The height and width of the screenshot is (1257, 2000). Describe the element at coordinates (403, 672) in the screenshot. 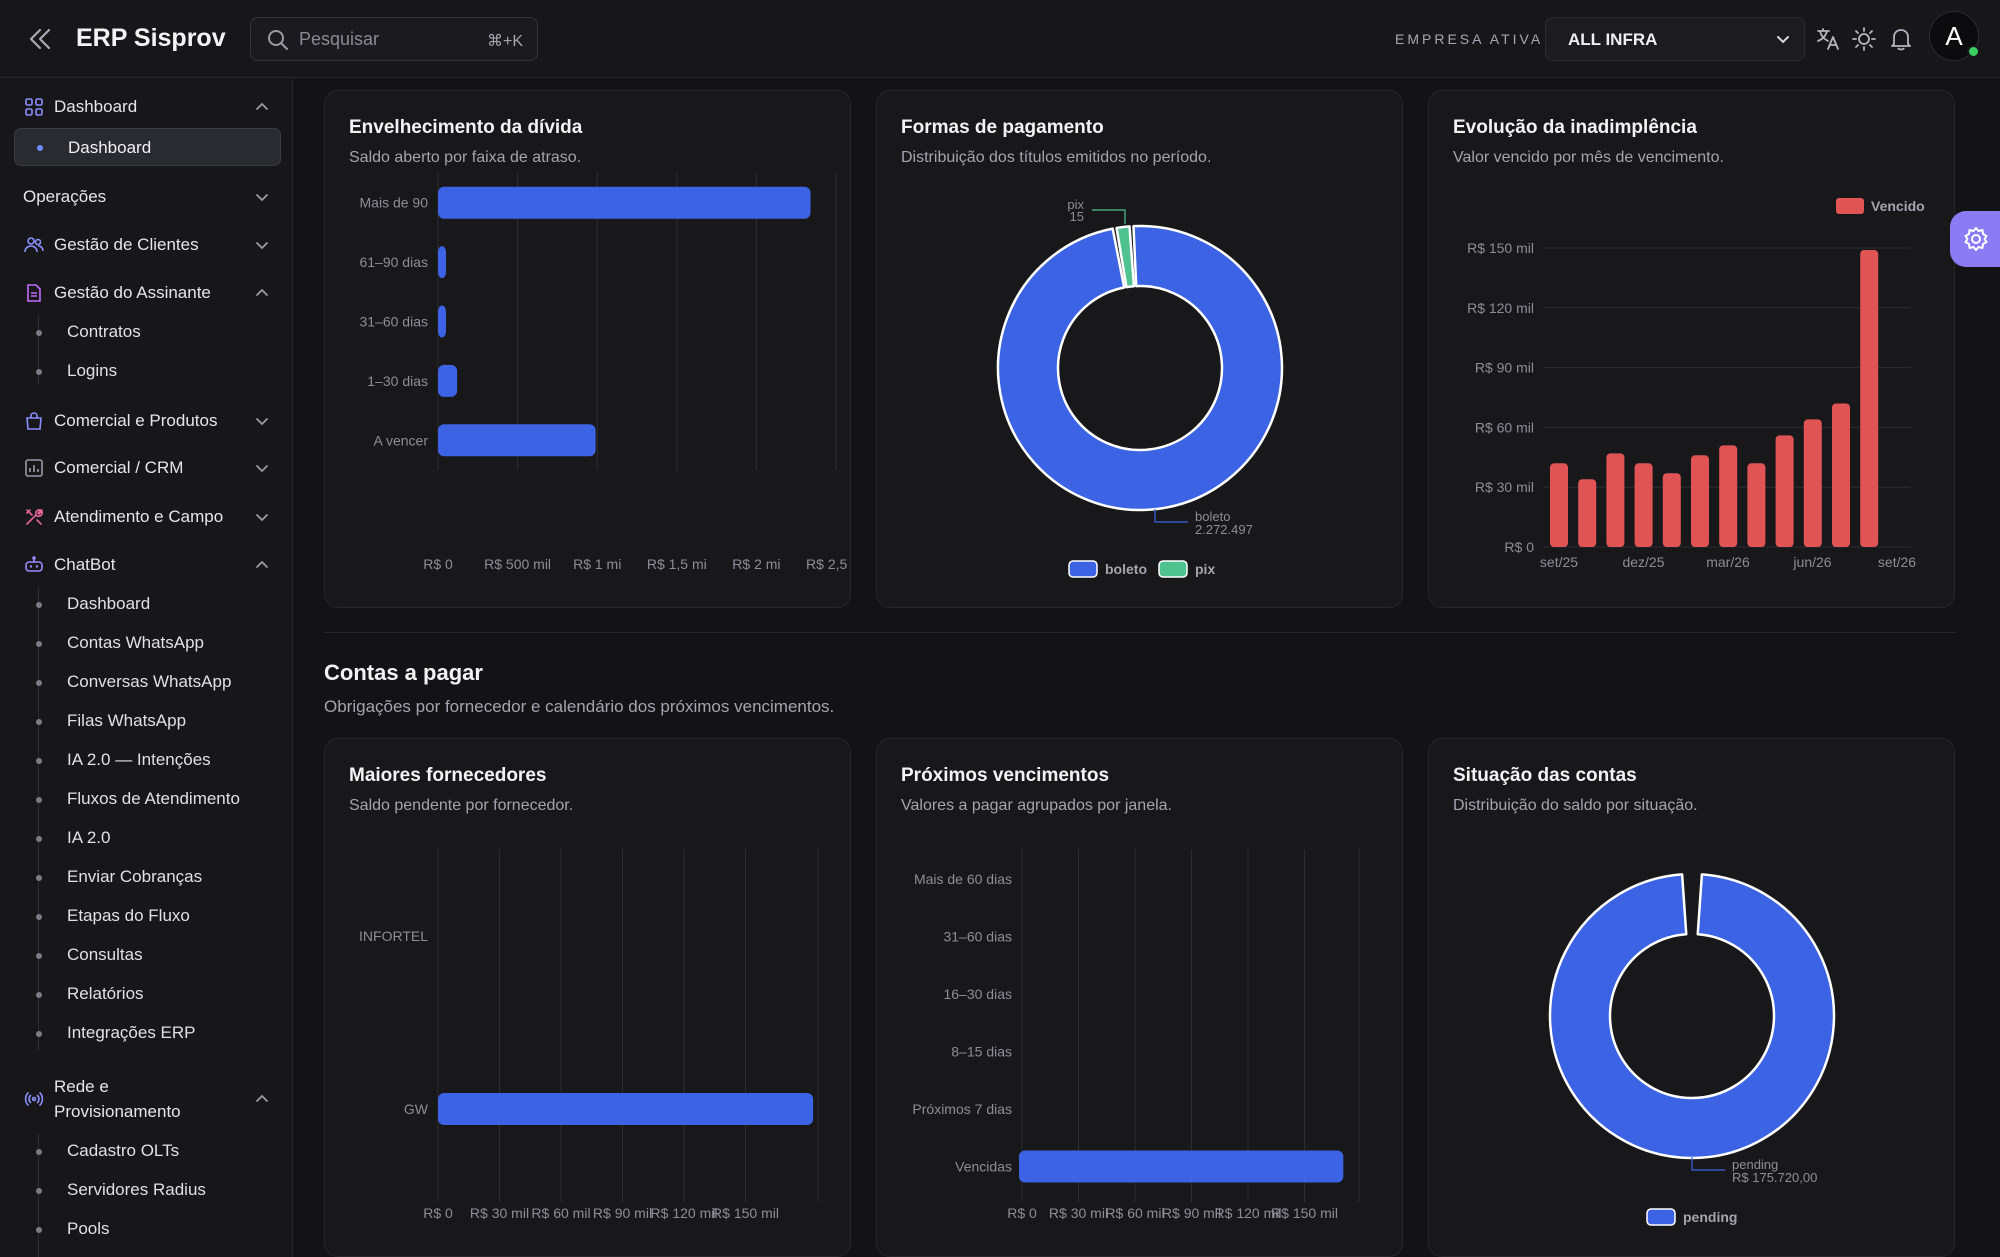

I see `section-title: Contas a pagar` at that location.